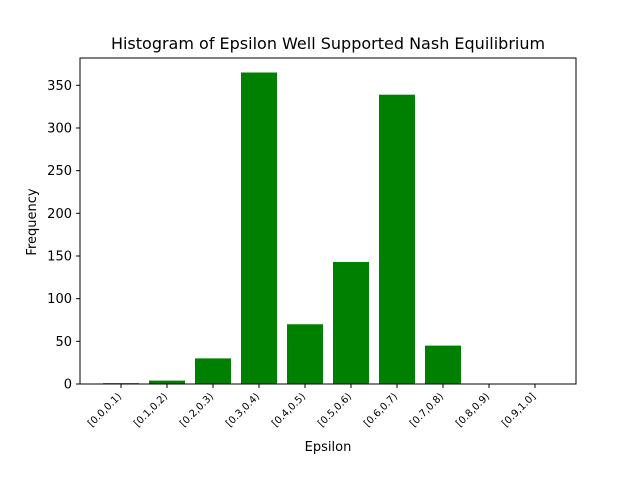  Describe the element at coordinates (32, 221) in the screenshot. I see `y-axis-label: Frequency` at that location.